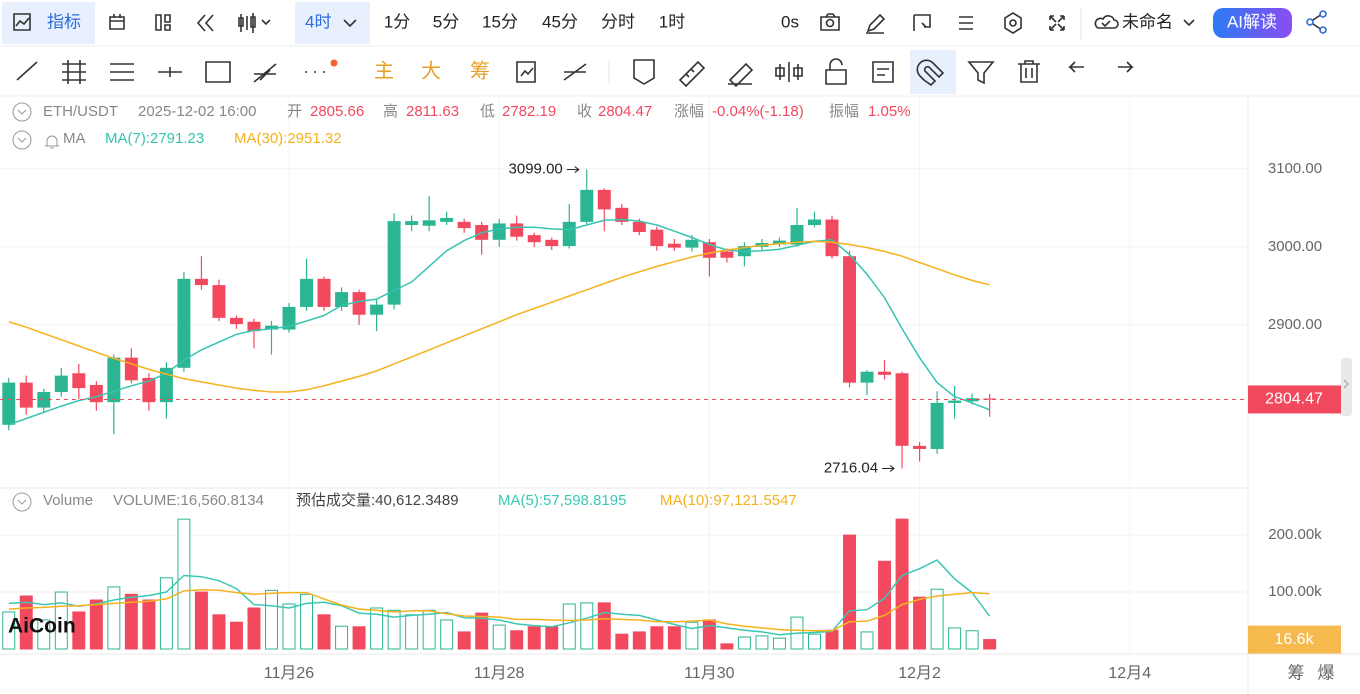  What do you see at coordinates (844, 111) in the screenshot?
I see `amplitude-label: 振幅` at bounding box center [844, 111].